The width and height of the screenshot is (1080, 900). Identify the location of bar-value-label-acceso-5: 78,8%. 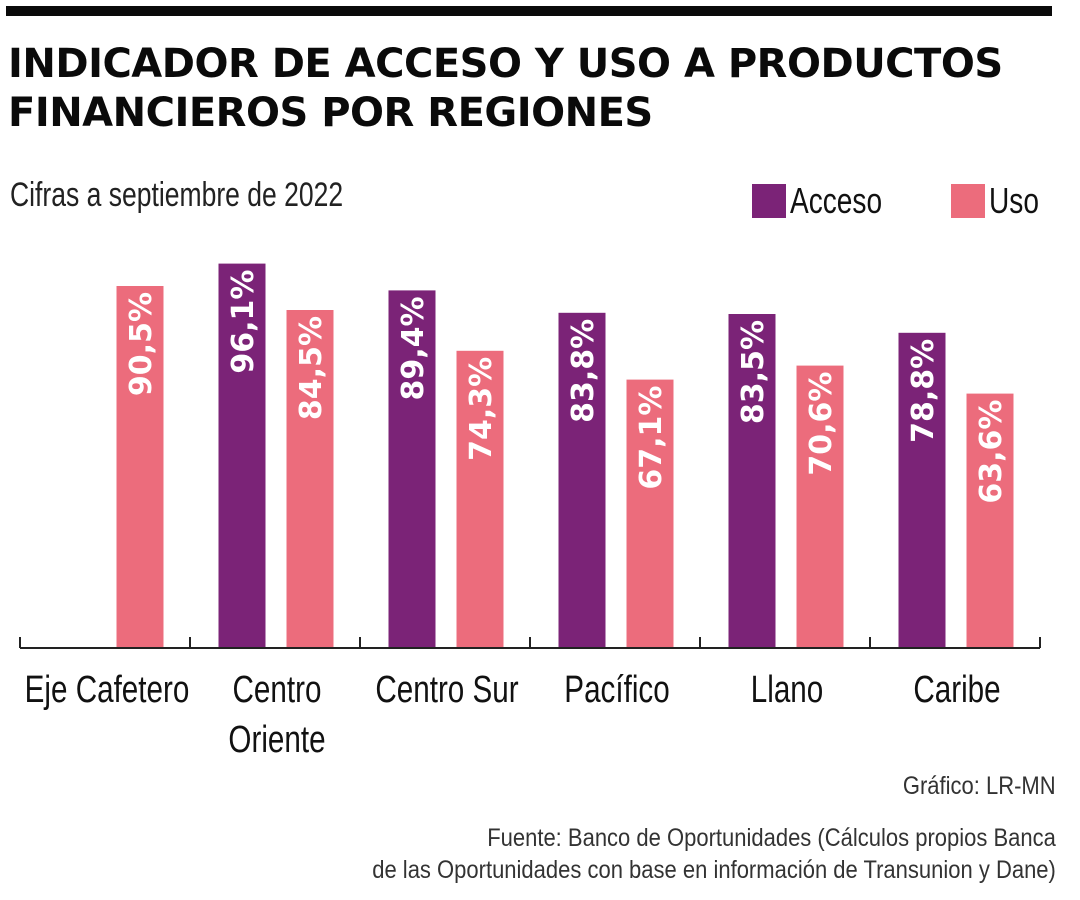
(923, 391).